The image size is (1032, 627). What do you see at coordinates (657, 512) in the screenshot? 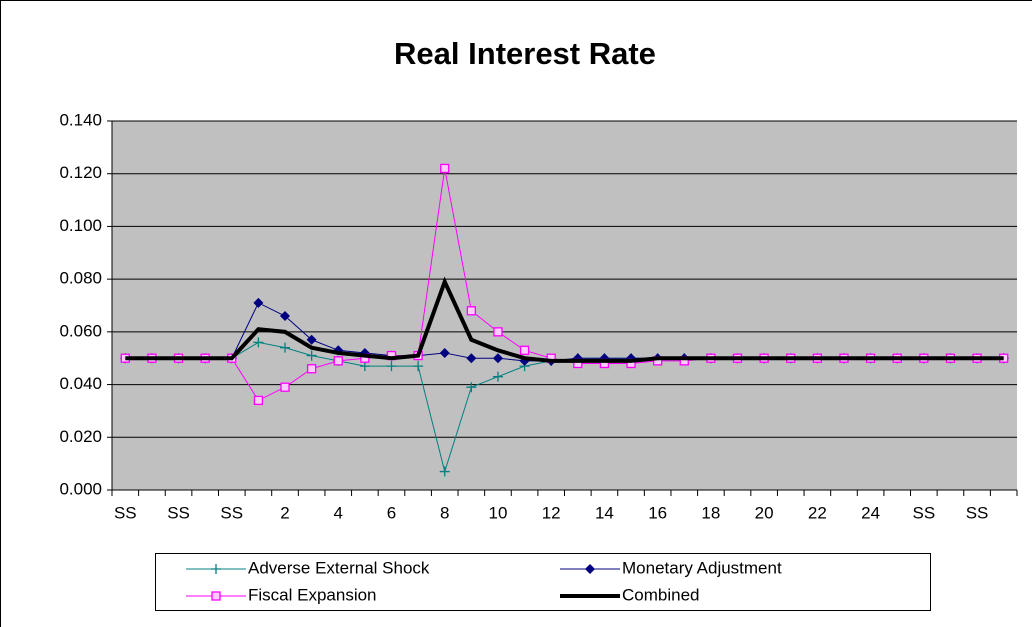
I see `x-tick-label: 16` at bounding box center [657, 512].